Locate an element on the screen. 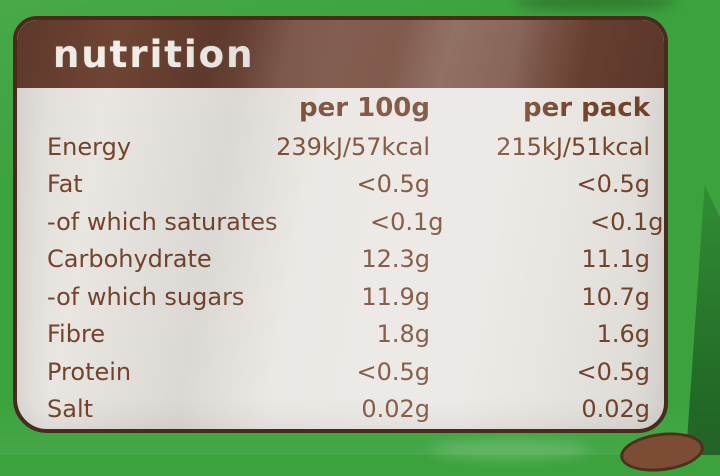 The image size is (720, 476). per-pack-value: <0.1g is located at coordinates (626, 221).